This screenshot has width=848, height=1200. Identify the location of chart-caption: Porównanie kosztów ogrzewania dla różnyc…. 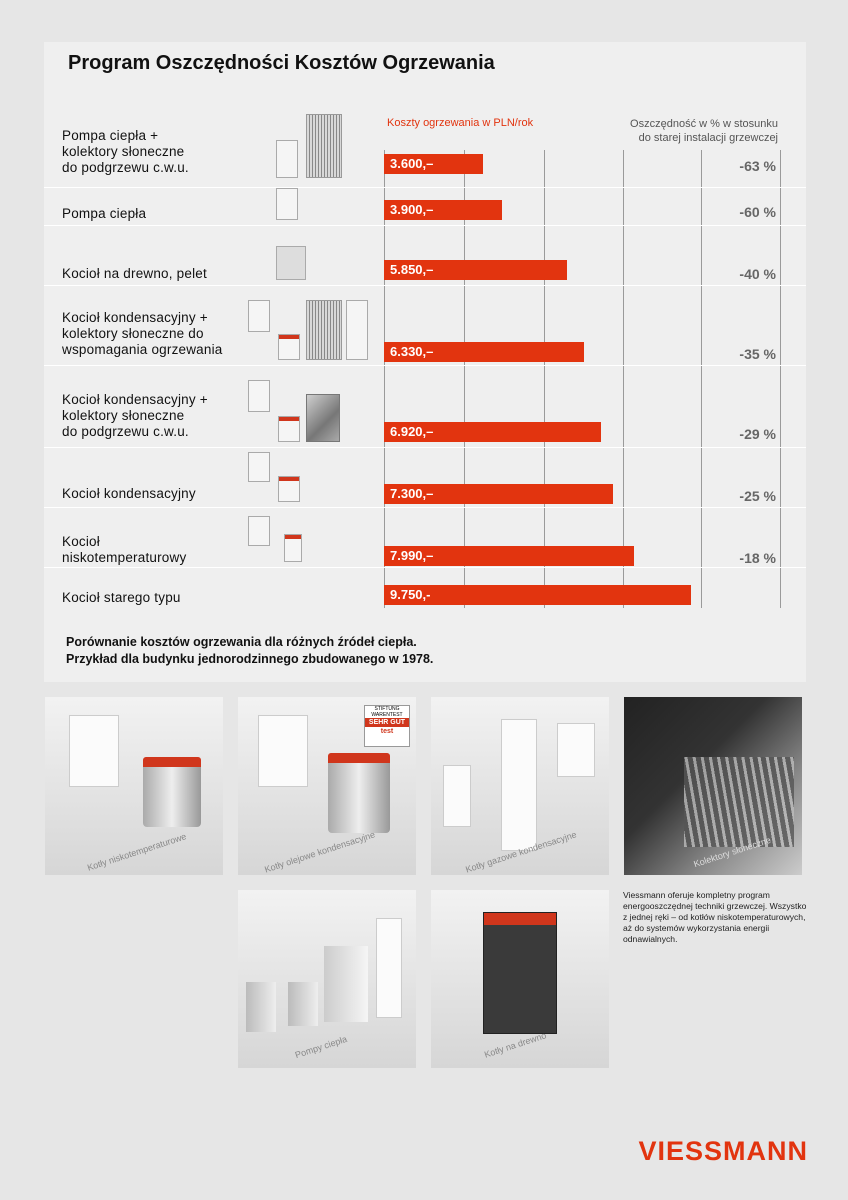
(249, 651).